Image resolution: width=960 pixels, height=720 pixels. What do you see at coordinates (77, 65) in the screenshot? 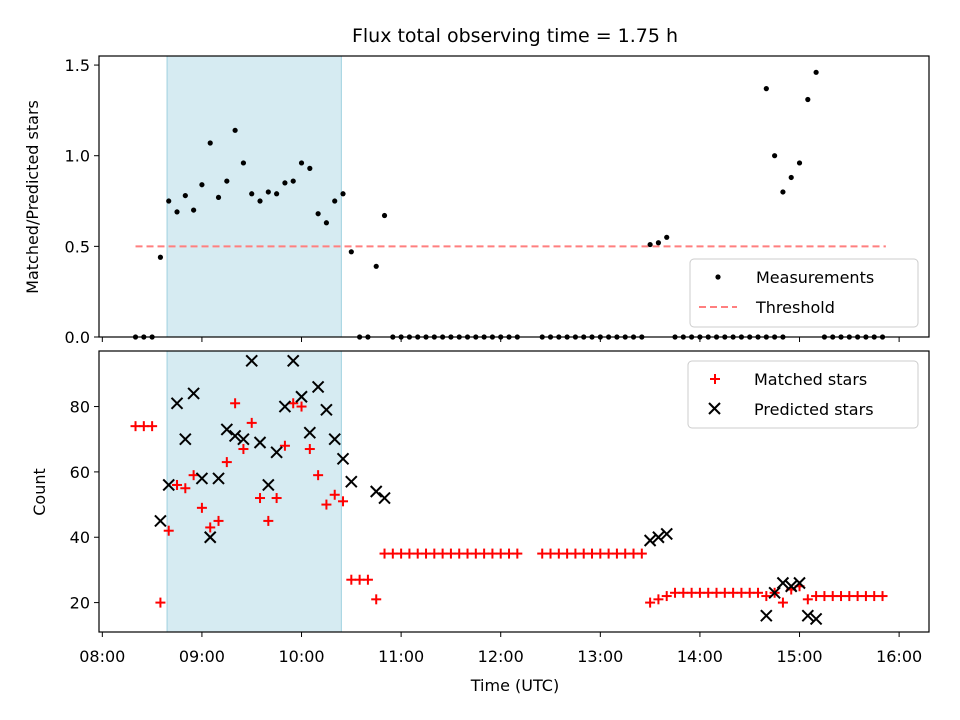
I see `ratio-y-tick-label: 1.5` at bounding box center [77, 65].